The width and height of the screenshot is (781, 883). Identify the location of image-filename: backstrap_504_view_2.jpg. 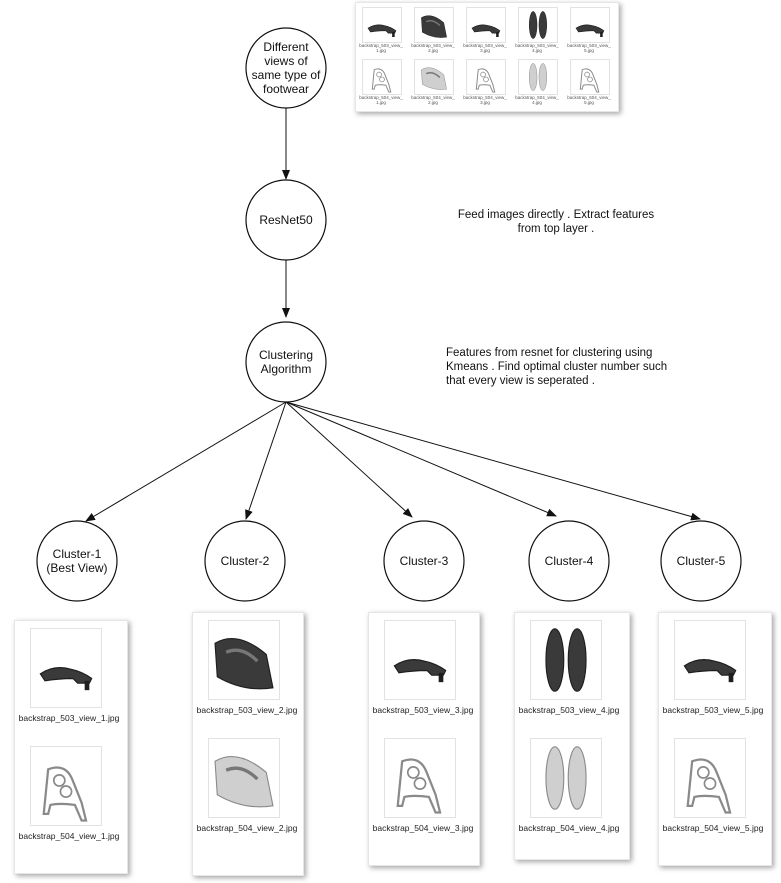
(247, 828).